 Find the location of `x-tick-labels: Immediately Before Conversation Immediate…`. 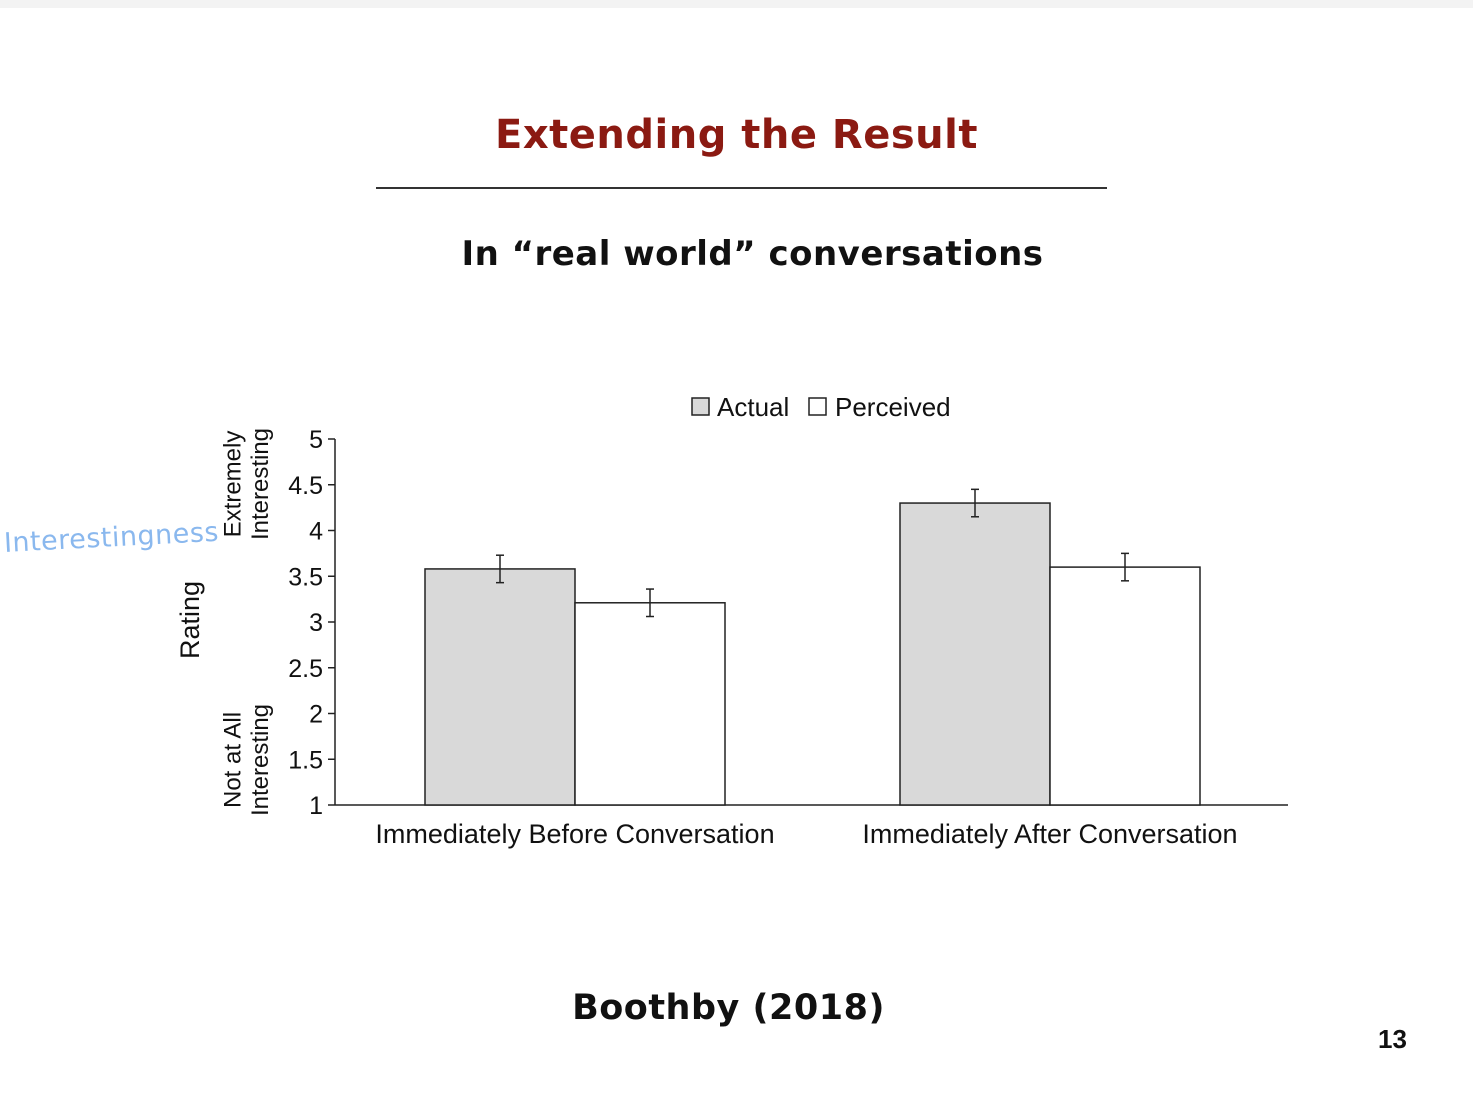

x-tick-labels: Immediately Before Conversation Immediate… is located at coordinates (806, 834).